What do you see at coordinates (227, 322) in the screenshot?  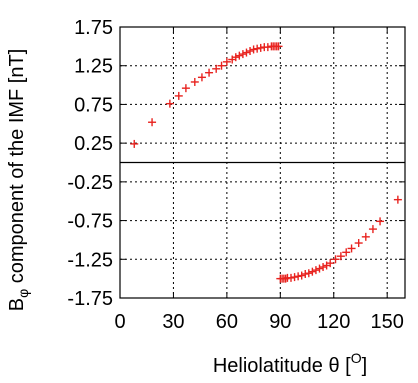 I see `x-tick-label: 60` at bounding box center [227, 322].